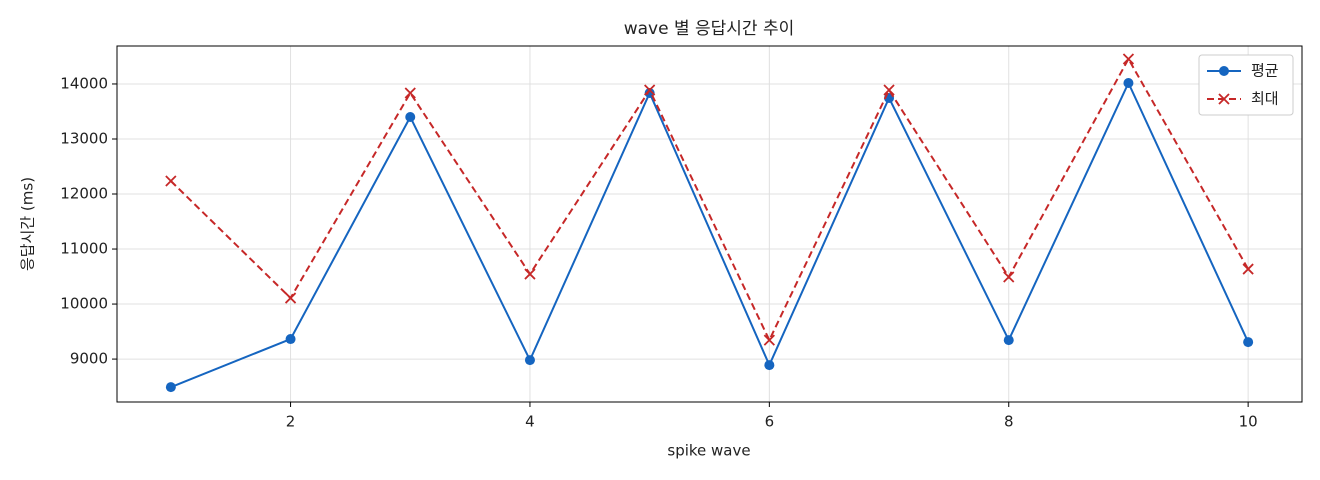 The height and width of the screenshot is (480, 1320). What do you see at coordinates (291, 422) in the screenshot?
I see `x-tick-label: 2` at bounding box center [291, 422].